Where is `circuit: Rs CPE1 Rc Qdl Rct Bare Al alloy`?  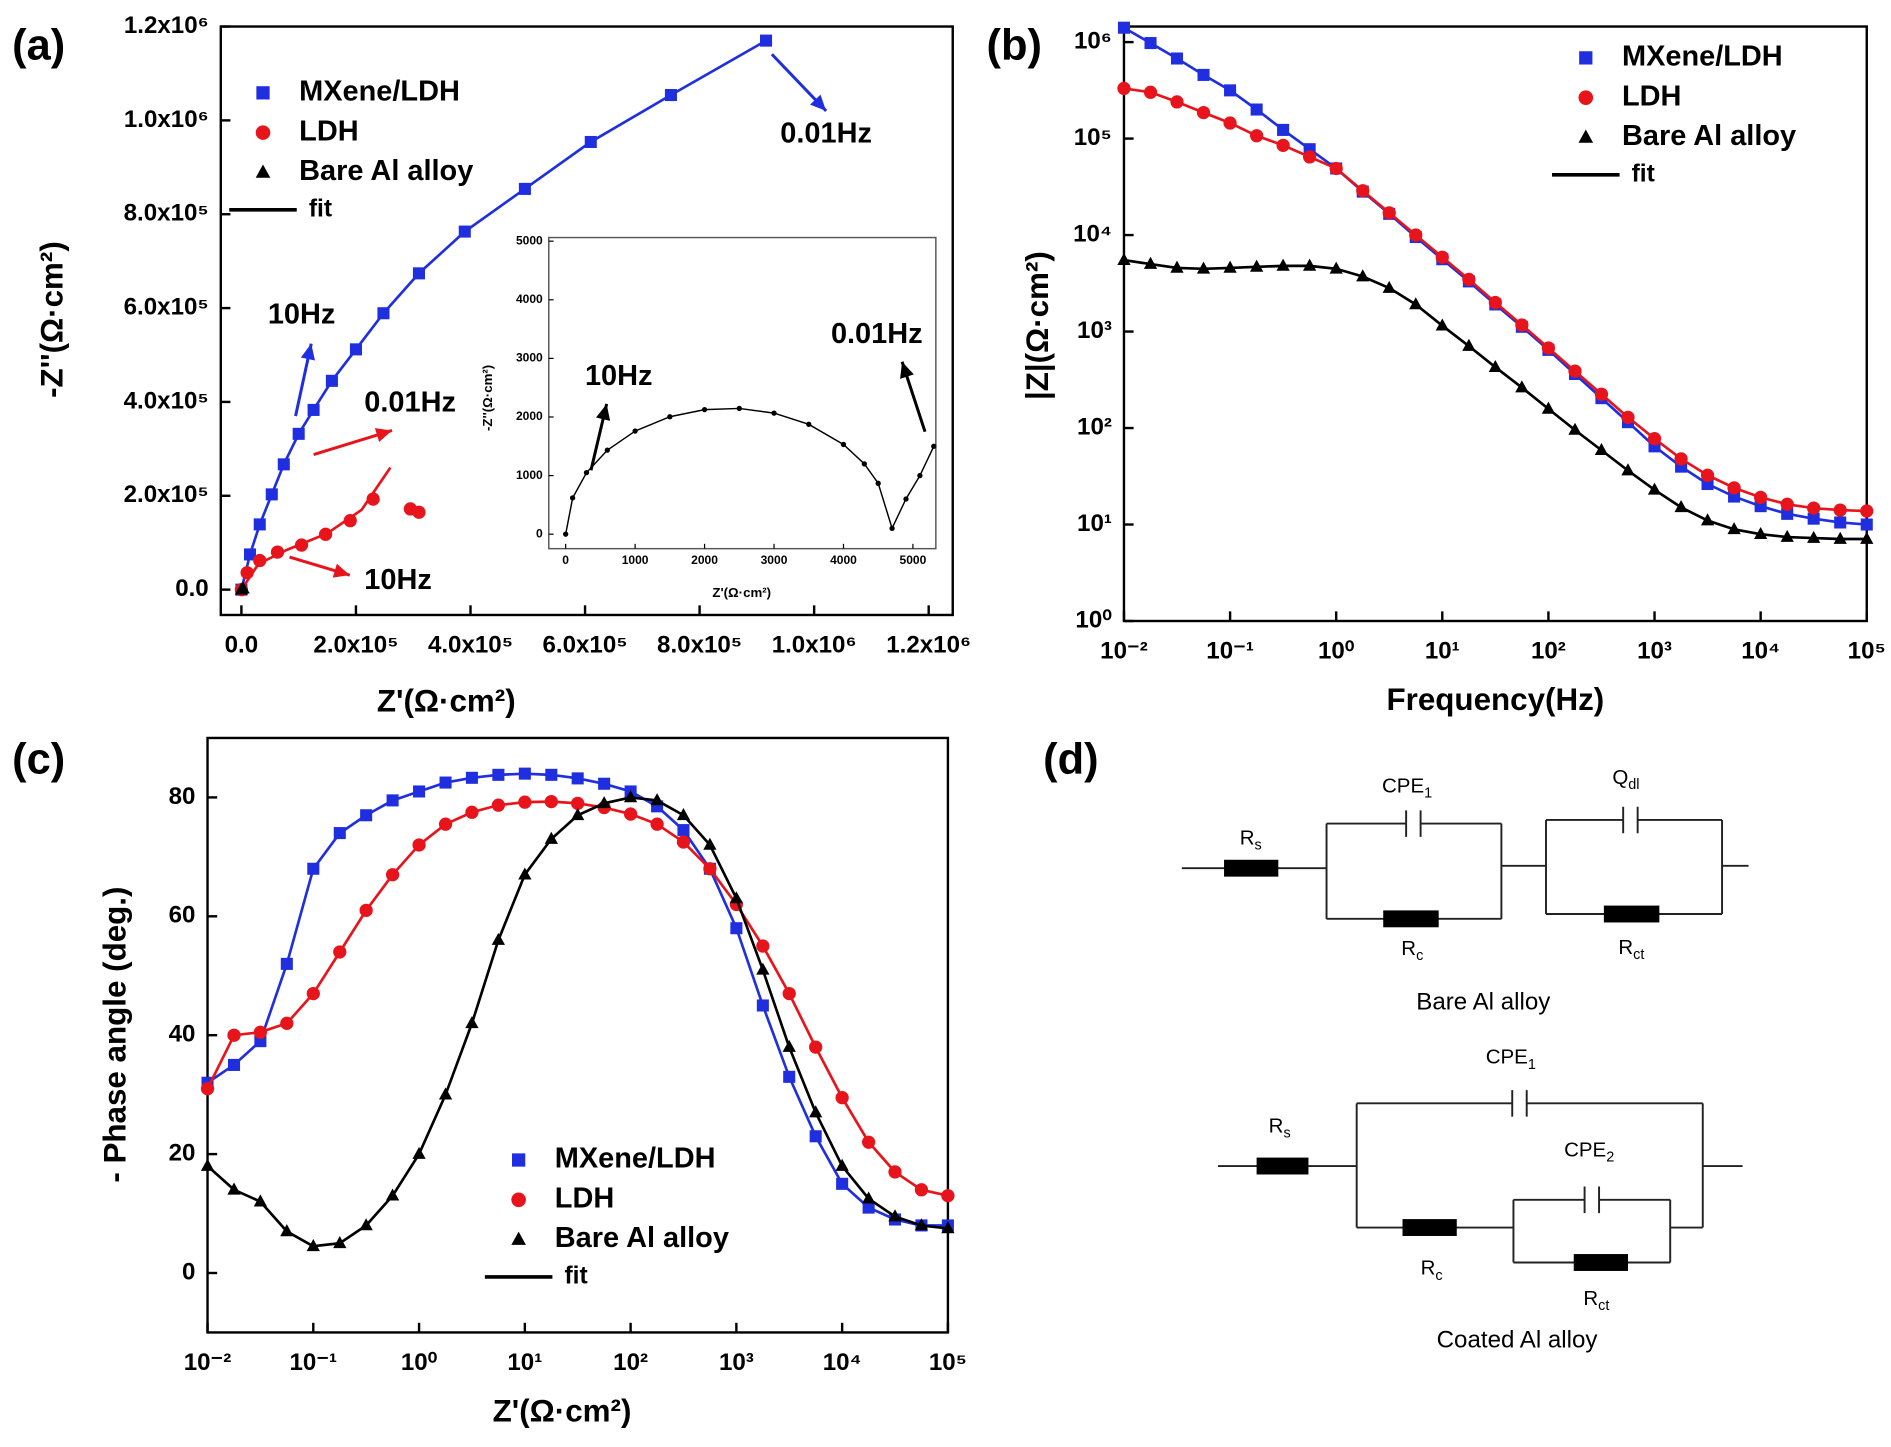
circuit: Rs CPE1 Rc Qdl Rct Bare Al alloy is located at coordinates (1465, 891).